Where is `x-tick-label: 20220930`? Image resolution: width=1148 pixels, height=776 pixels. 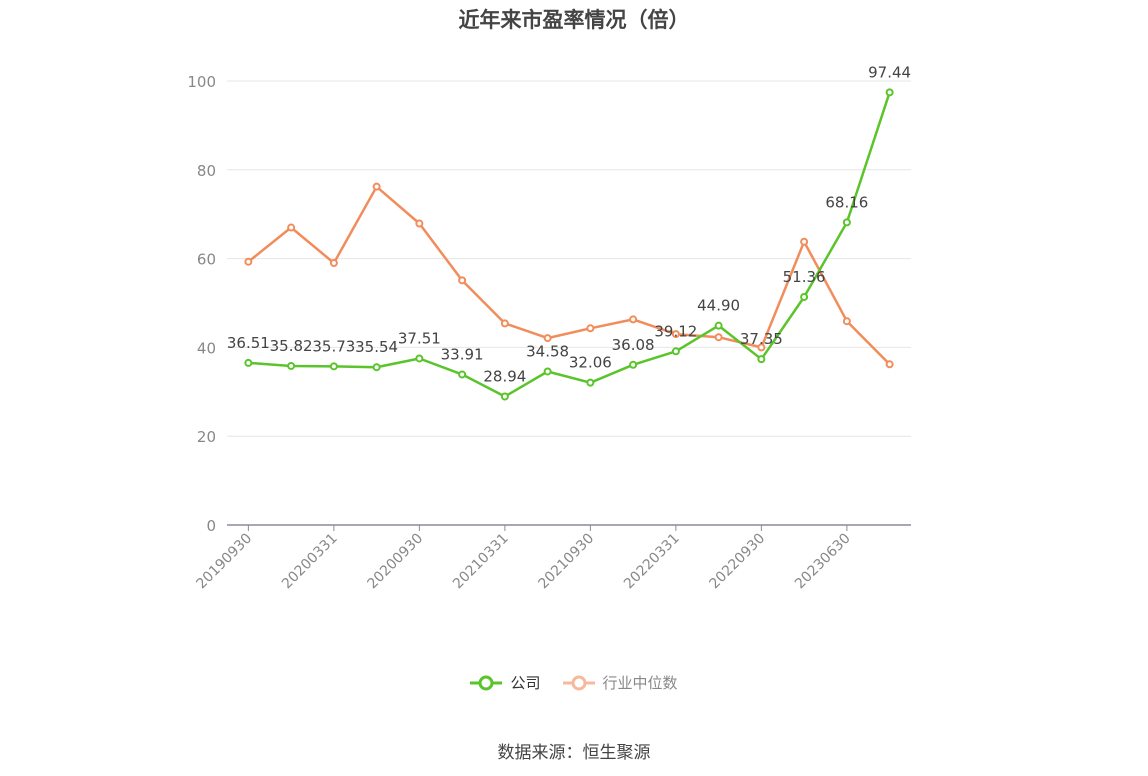
x-tick-label: 20220930 is located at coordinates (737, 562).